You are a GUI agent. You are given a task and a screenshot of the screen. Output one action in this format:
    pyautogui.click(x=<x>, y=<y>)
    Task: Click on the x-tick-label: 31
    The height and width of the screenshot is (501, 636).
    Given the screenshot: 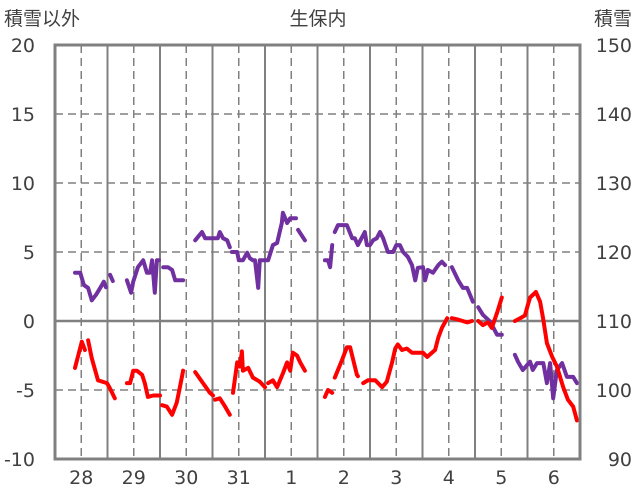 What is the action you would take?
    pyautogui.click(x=239, y=478)
    